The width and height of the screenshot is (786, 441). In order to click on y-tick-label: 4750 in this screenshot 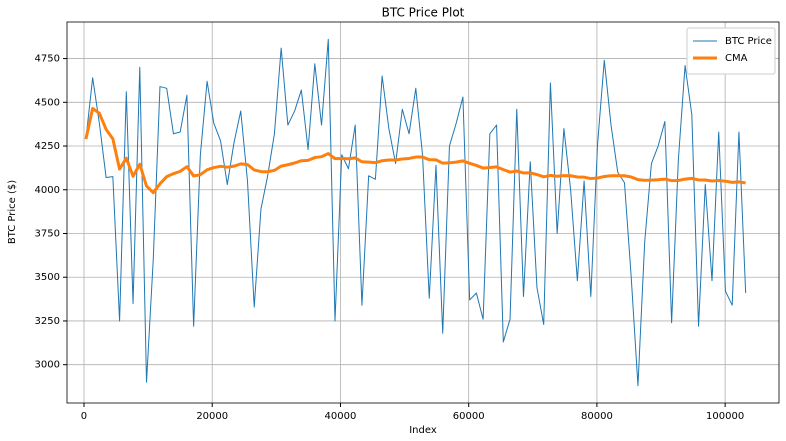, I will do `click(47, 59)`.